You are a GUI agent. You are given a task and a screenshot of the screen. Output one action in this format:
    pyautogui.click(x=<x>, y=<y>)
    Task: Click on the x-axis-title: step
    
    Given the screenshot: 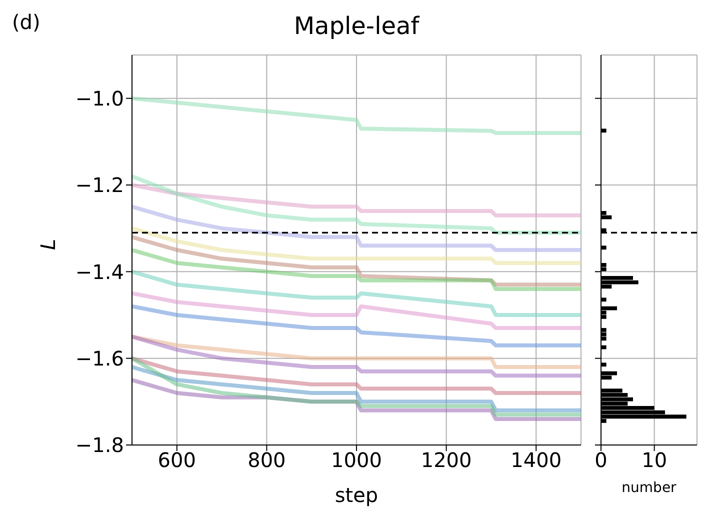 What is the action you would take?
    pyautogui.click(x=356, y=495)
    